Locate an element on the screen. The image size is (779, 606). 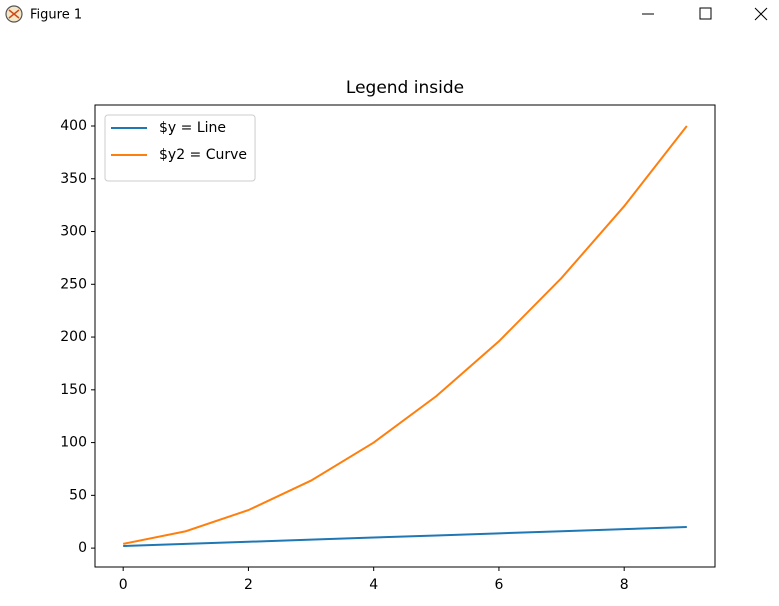
y-tick-label: 250 is located at coordinates (73, 284).